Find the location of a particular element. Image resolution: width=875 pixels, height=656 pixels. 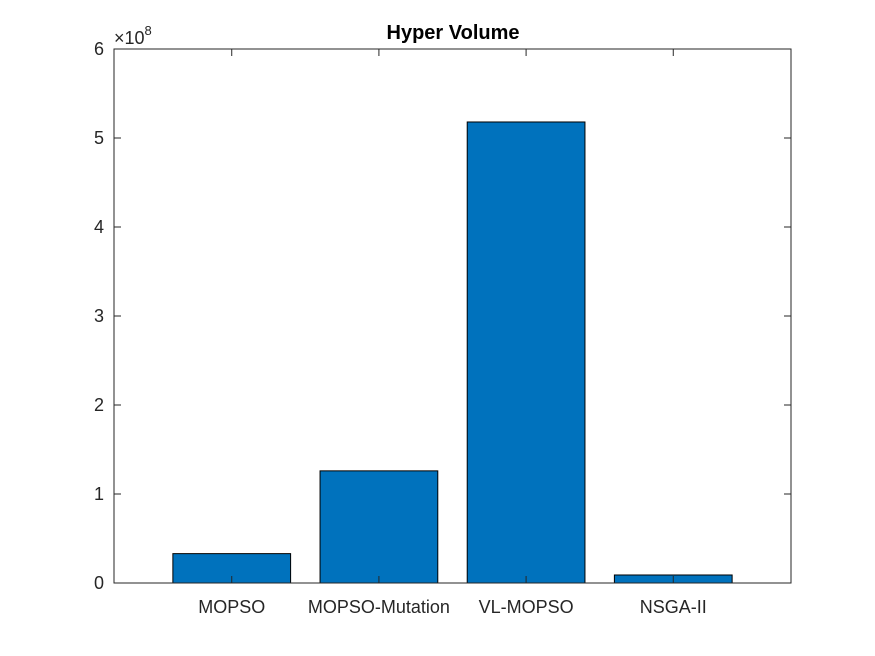

y-axis-exponent: ×10⁸ is located at coordinates (133, 35).